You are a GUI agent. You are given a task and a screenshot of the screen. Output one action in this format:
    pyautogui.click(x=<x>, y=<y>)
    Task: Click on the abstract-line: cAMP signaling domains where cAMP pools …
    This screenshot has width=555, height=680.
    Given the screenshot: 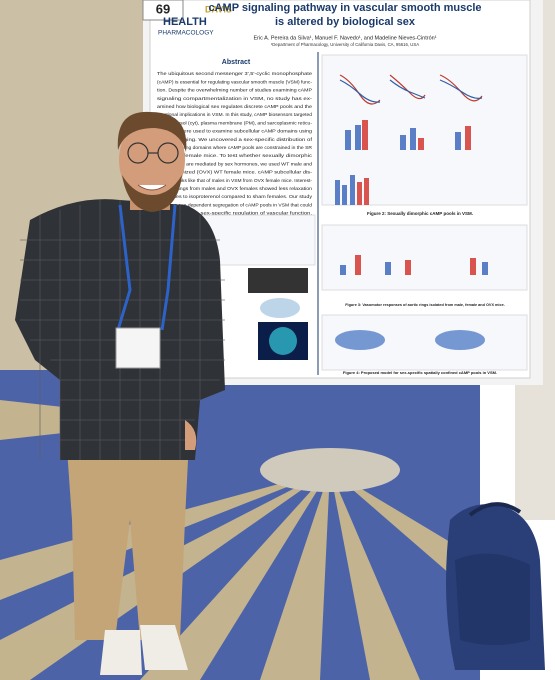 What is the action you would take?
    pyautogui.click(x=235, y=147)
    